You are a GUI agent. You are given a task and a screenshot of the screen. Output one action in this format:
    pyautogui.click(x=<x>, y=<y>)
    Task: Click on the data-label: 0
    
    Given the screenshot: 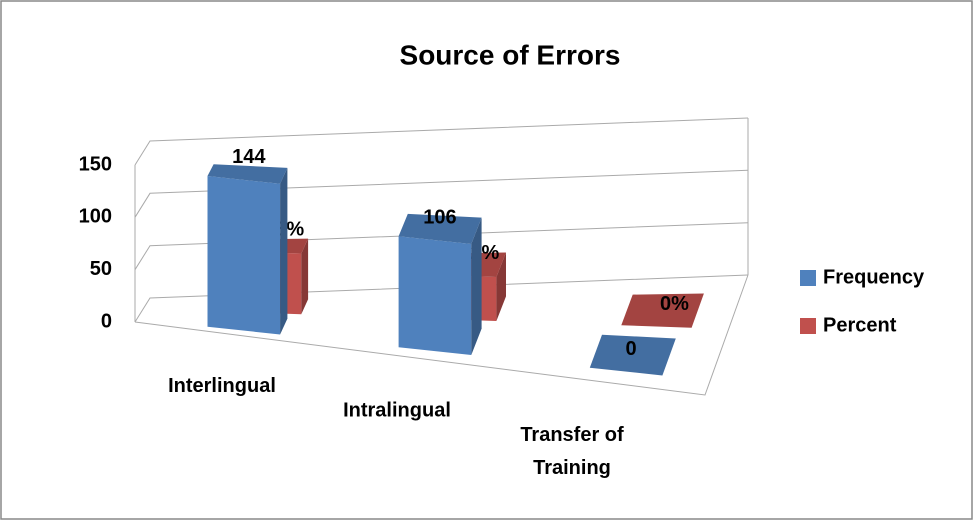 What is the action you would take?
    pyautogui.click(x=631, y=349)
    